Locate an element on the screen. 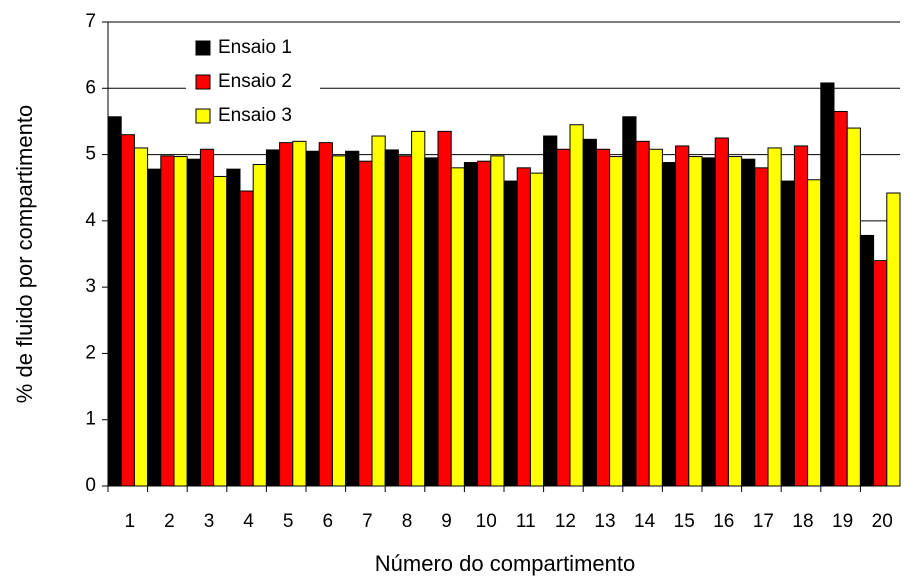 Image resolution: width=904 pixels, height=581 pixels. legend-label: Ensaio 3 is located at coordinates (255, 115).